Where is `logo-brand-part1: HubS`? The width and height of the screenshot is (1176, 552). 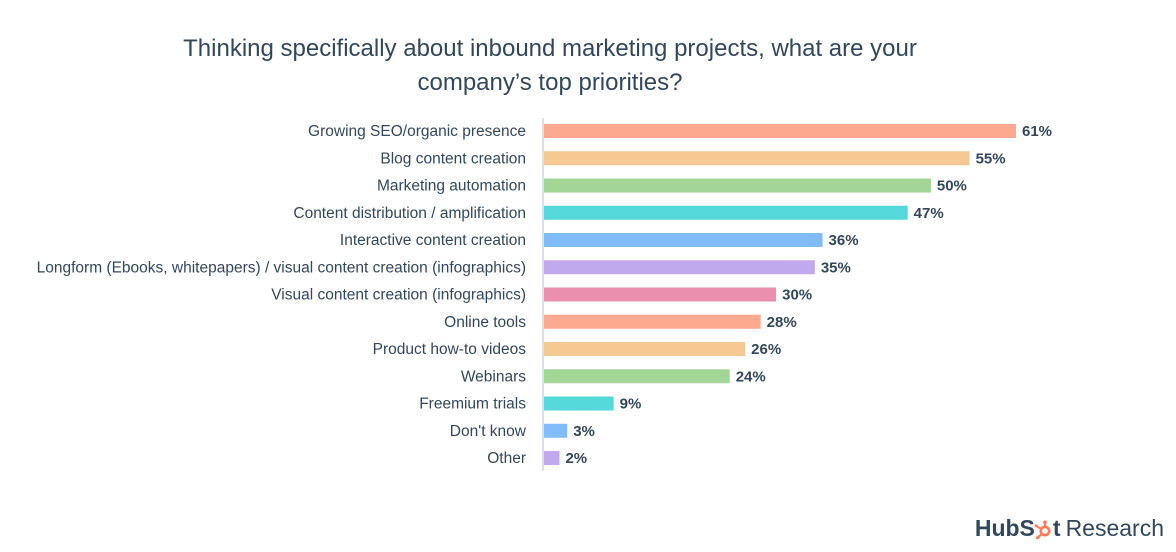
logo-brand-part1: HubS is located at coordinates (1004, 528).